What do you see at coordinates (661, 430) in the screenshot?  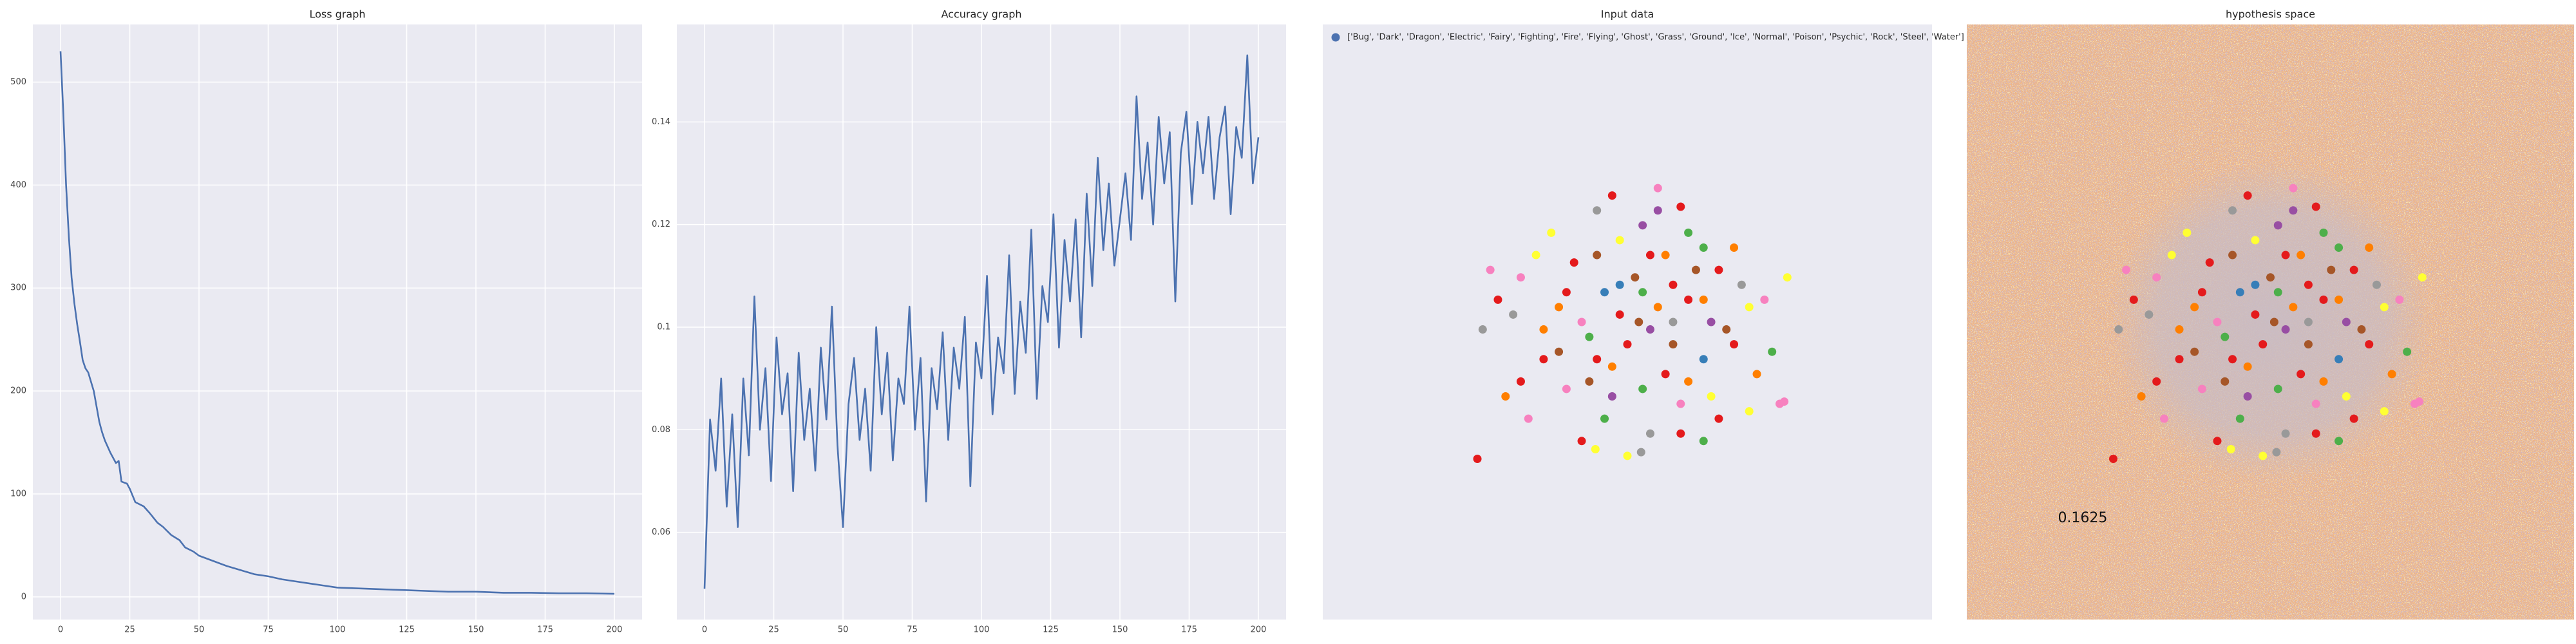 I see `y-tick-label: 0.08` at bounding box center [661, 430].